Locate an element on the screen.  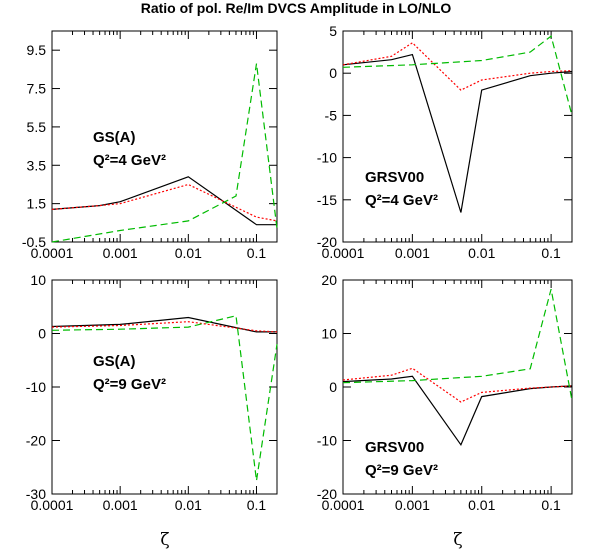
plot-frame is located at coordinates (164, 136).